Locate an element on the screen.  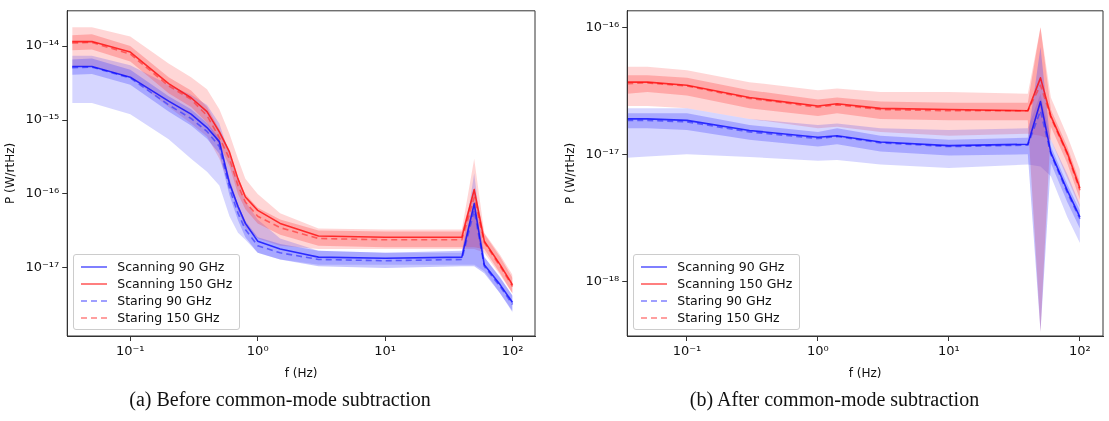
y-tick-label: 10⁻¹⁵ is located at coordinates (42, 119).